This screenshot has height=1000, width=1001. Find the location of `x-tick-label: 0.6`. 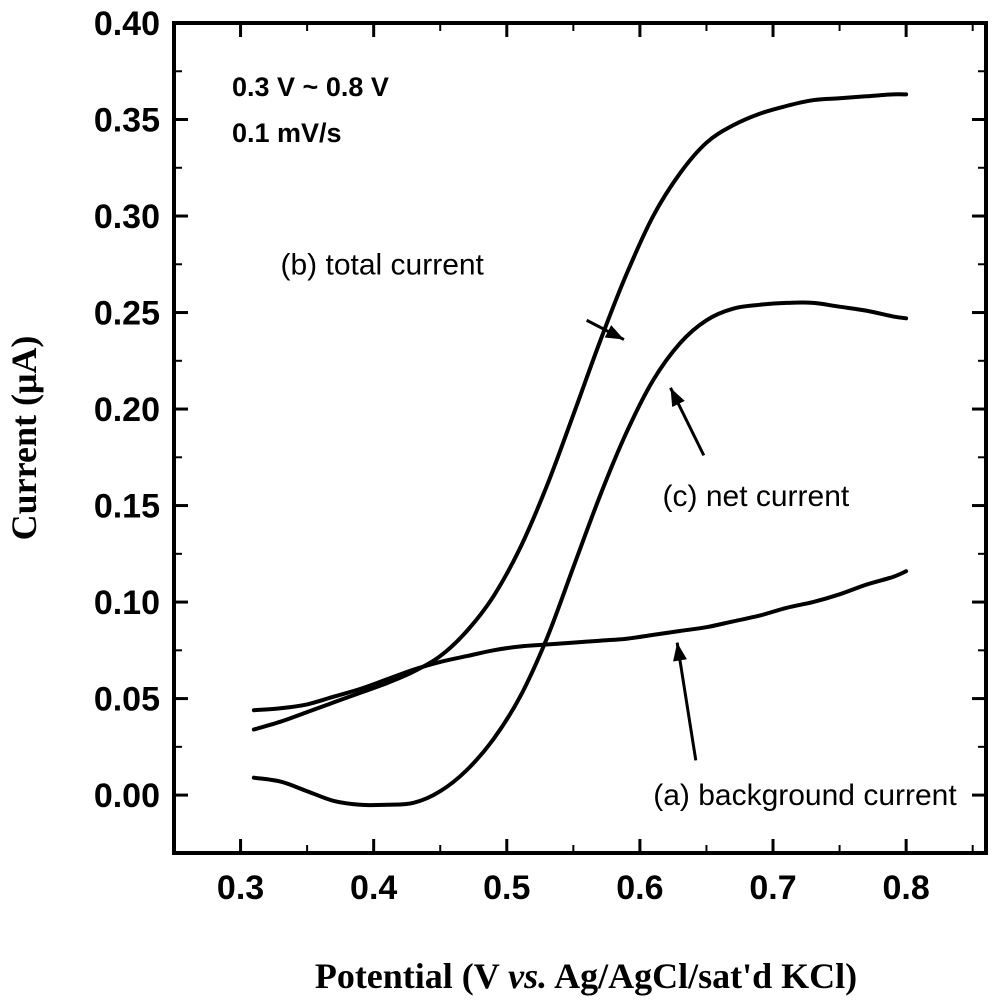

x-tick-label: 0.6 is located at coordinates (639, 888).